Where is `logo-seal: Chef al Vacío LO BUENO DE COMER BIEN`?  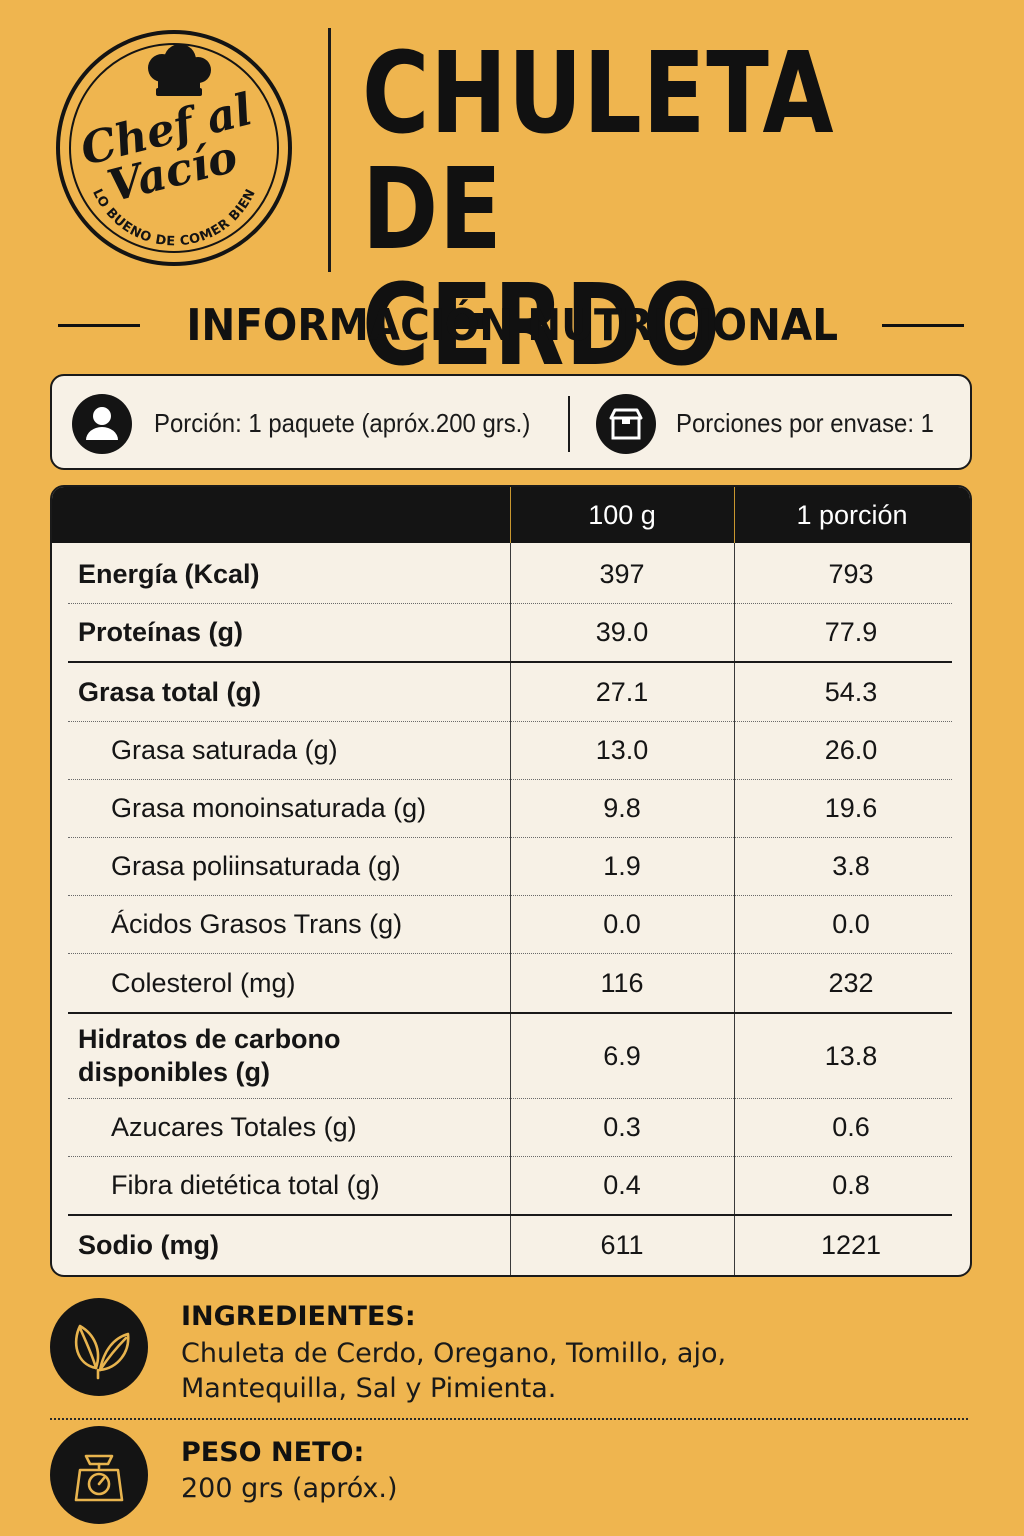
logo-seal: Chef al Vacío LO BUENO DE COMER BIEN is located at coordinates (174, 148).